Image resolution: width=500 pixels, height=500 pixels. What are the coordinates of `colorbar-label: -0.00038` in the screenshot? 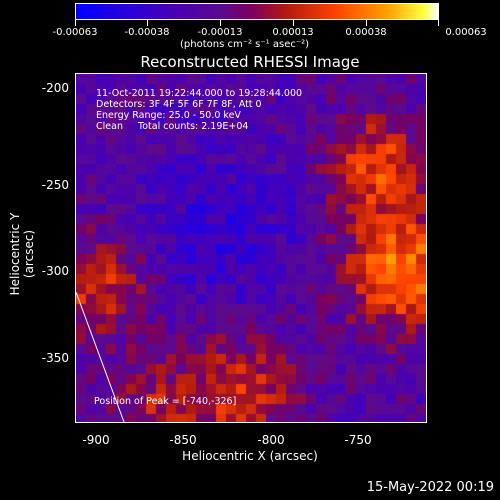 It's located at (147, 32).